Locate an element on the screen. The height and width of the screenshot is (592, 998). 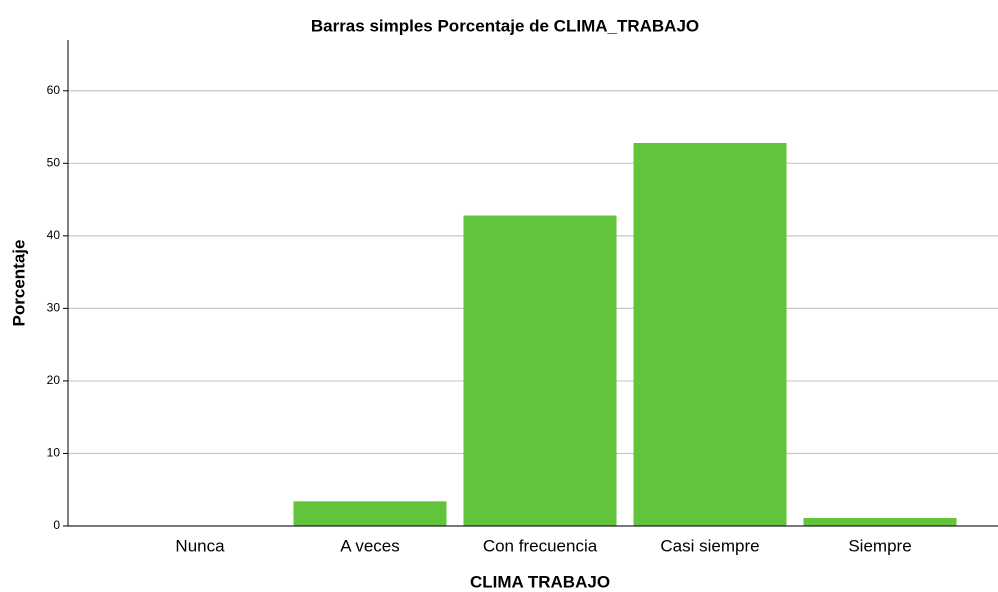
x-tick-label: A veces is located at coordinates (370, 545).